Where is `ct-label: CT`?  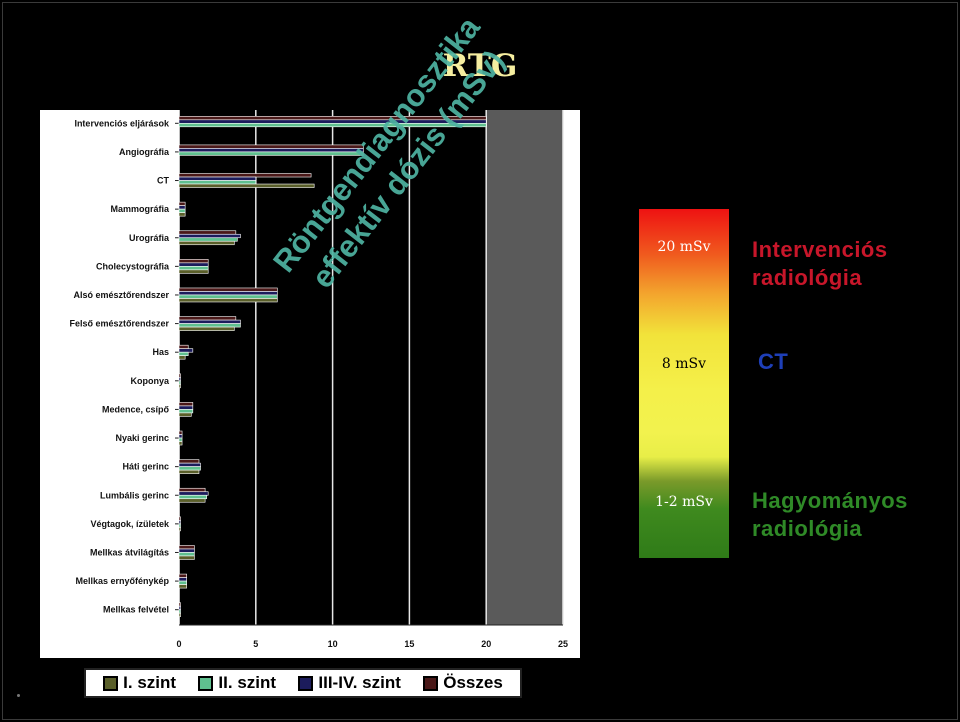 ct-label: CT is located at coordinates (773, 361).